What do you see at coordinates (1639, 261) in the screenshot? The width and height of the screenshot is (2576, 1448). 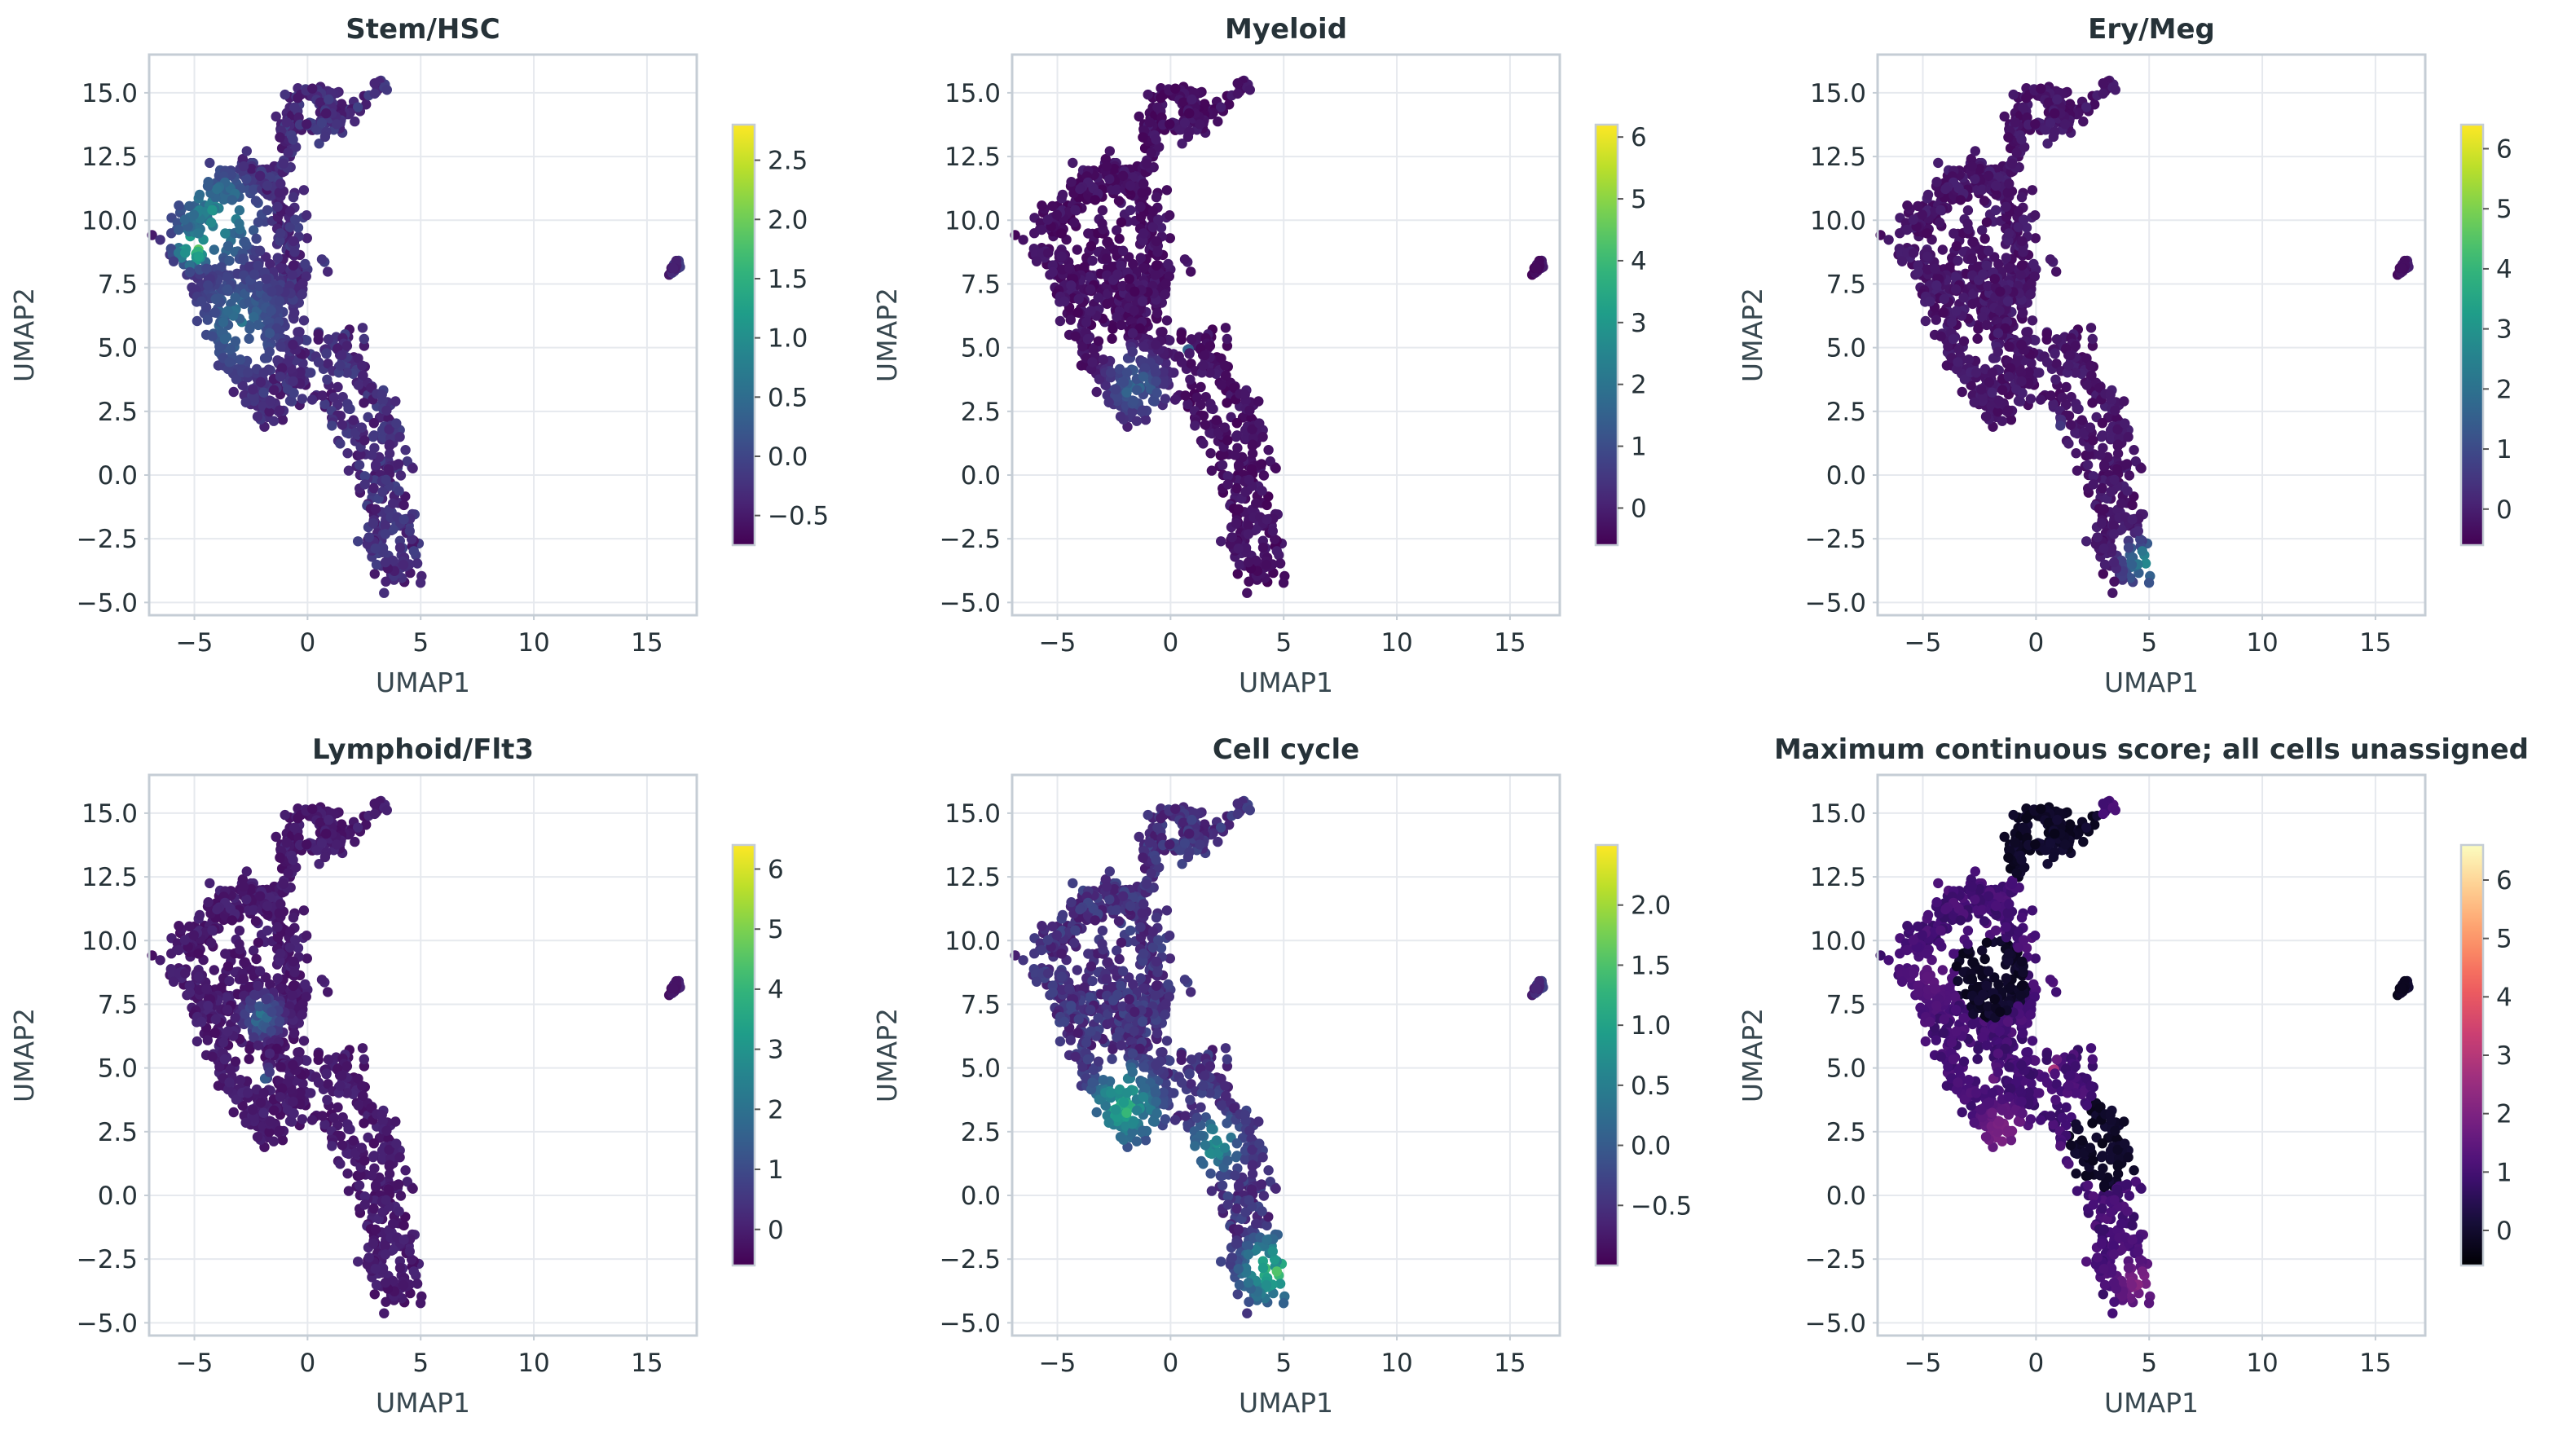 I see `colorbar-tick-label: 4` at bounding box center [1639, 261].